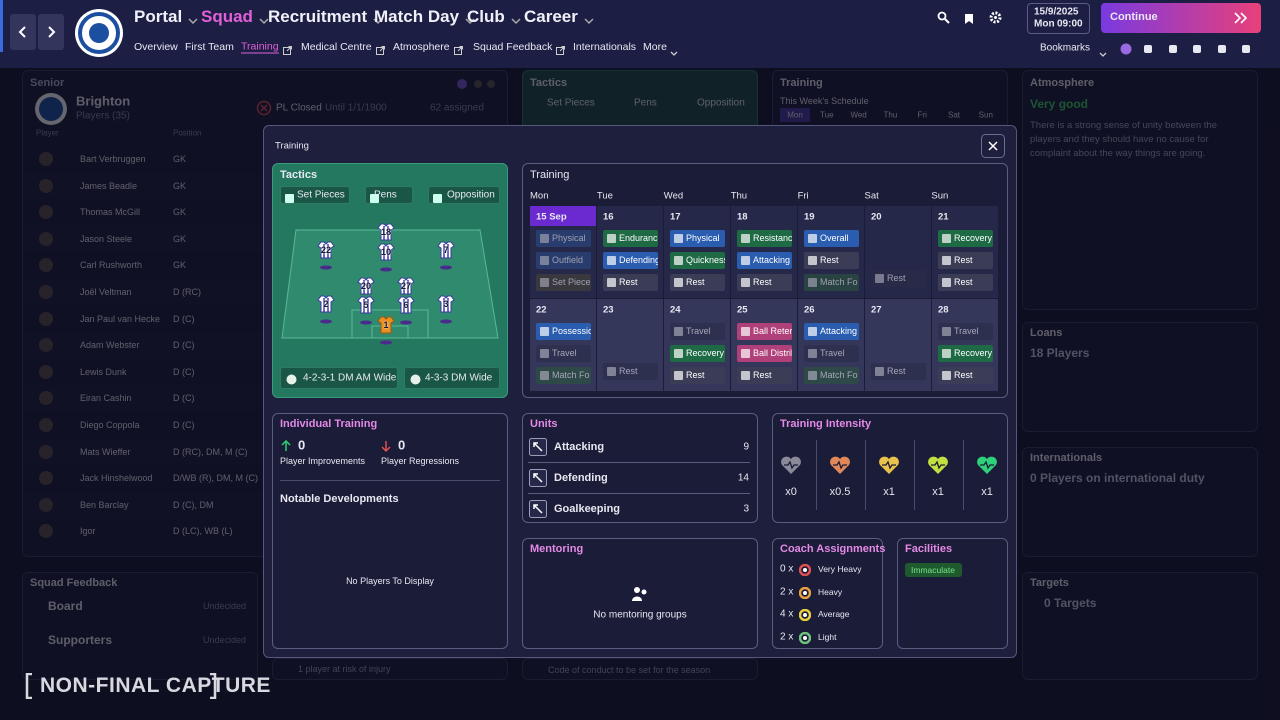 This screenshot has height=720, width=1280. I want to click on training-session: Defending, so click(630, 260).